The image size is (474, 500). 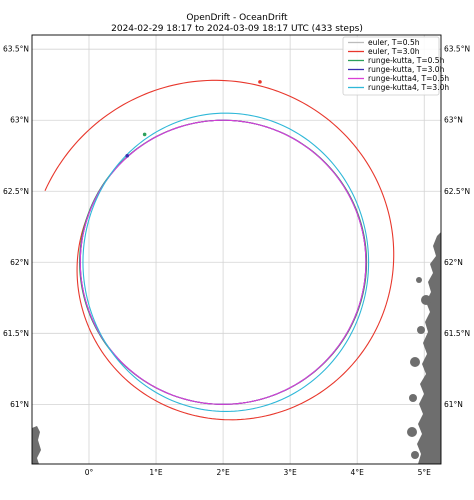 I want to click on legend-label-2: euler, T=3.0h, so click(x=394, y=51).